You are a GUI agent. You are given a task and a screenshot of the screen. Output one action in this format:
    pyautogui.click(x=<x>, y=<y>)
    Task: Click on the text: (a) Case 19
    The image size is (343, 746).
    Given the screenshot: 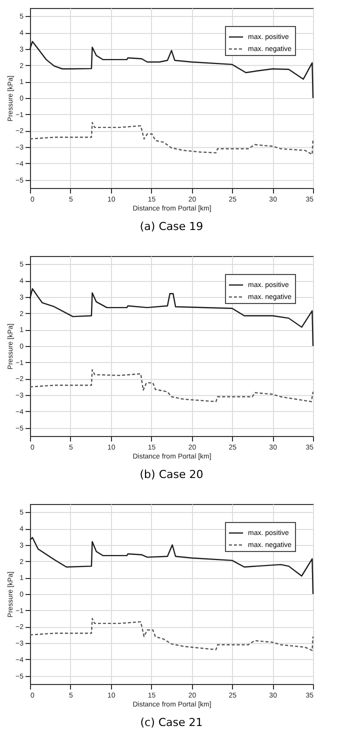 What is the action you would take?
    pyautogui.click(x=172, y=226)
    